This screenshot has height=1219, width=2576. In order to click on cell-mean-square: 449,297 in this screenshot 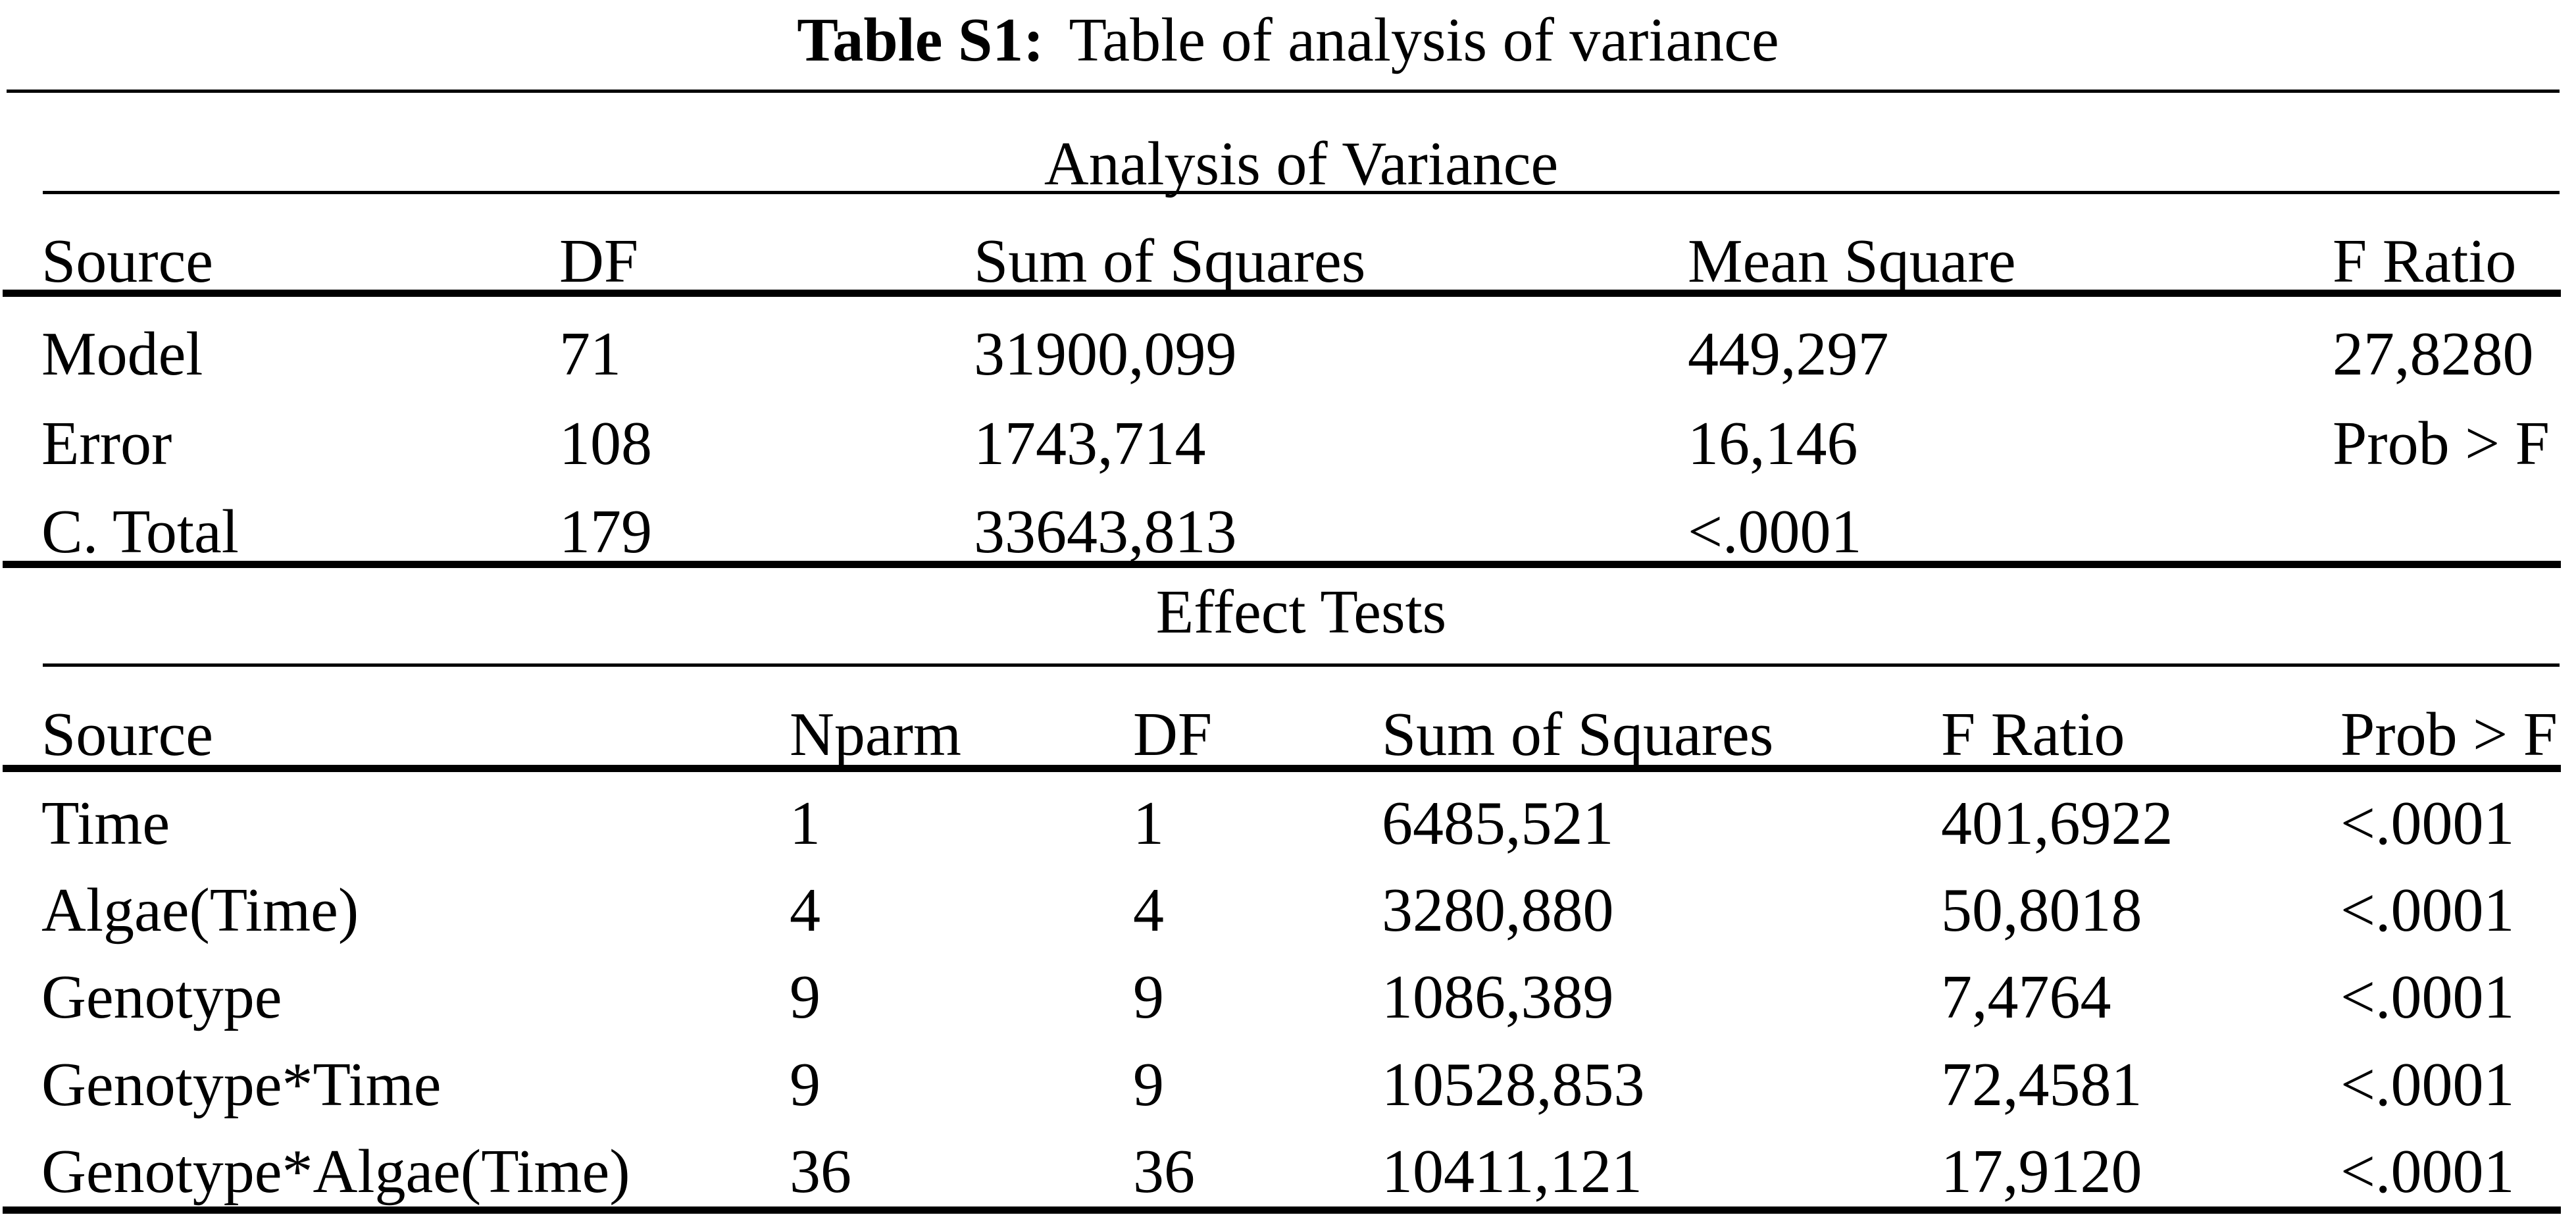, I will do `click(1789, 354)`.